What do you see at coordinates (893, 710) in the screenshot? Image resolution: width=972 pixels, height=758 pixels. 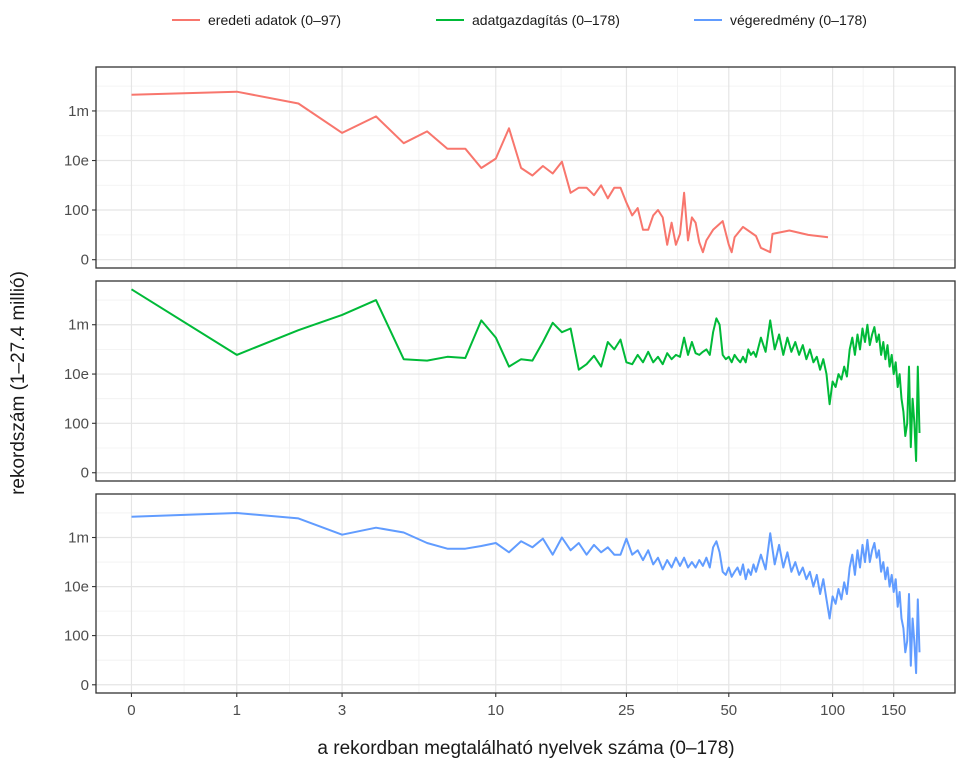 I see `x-tick-label: 150` at bounding box center [893, 710].